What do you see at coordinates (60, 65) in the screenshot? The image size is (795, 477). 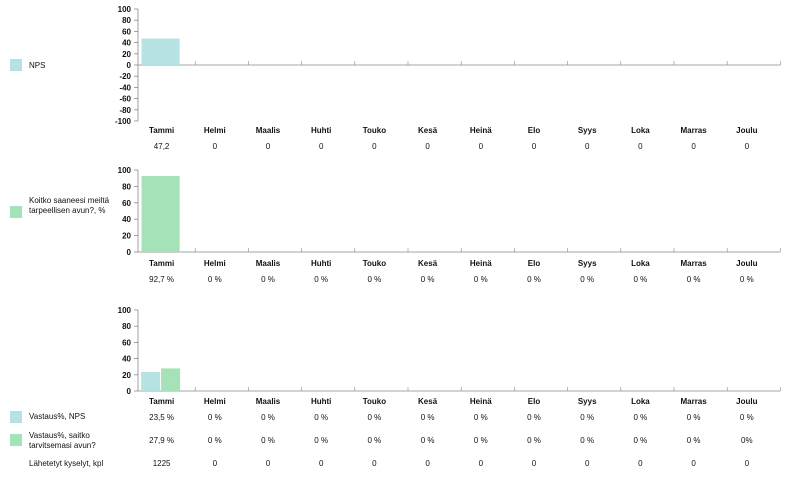 I see `legend-nps: NPS` at bounding box center [60, 65].